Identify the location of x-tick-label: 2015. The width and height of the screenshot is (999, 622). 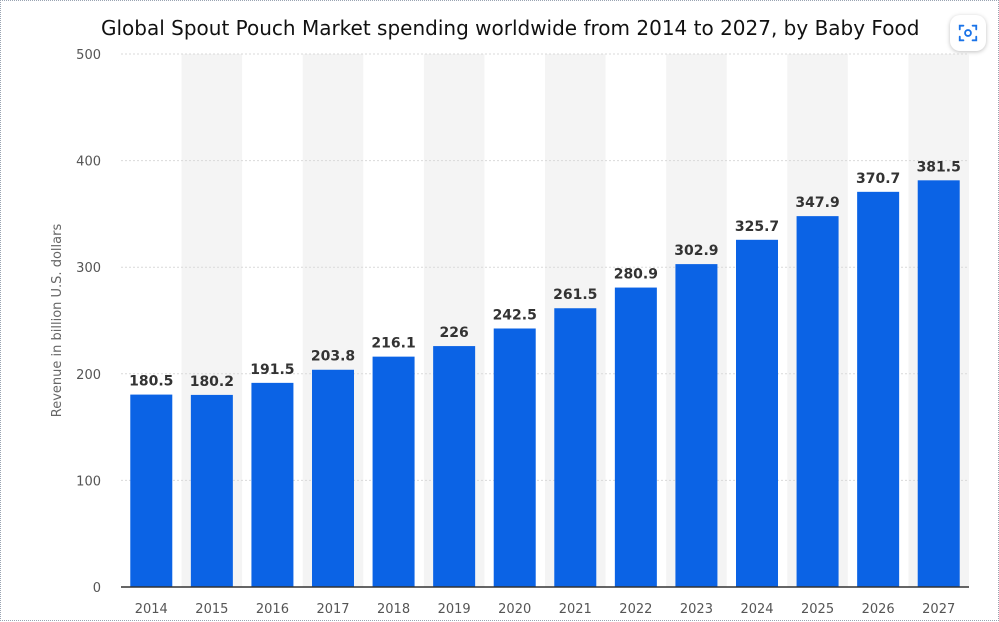
(211, 609).